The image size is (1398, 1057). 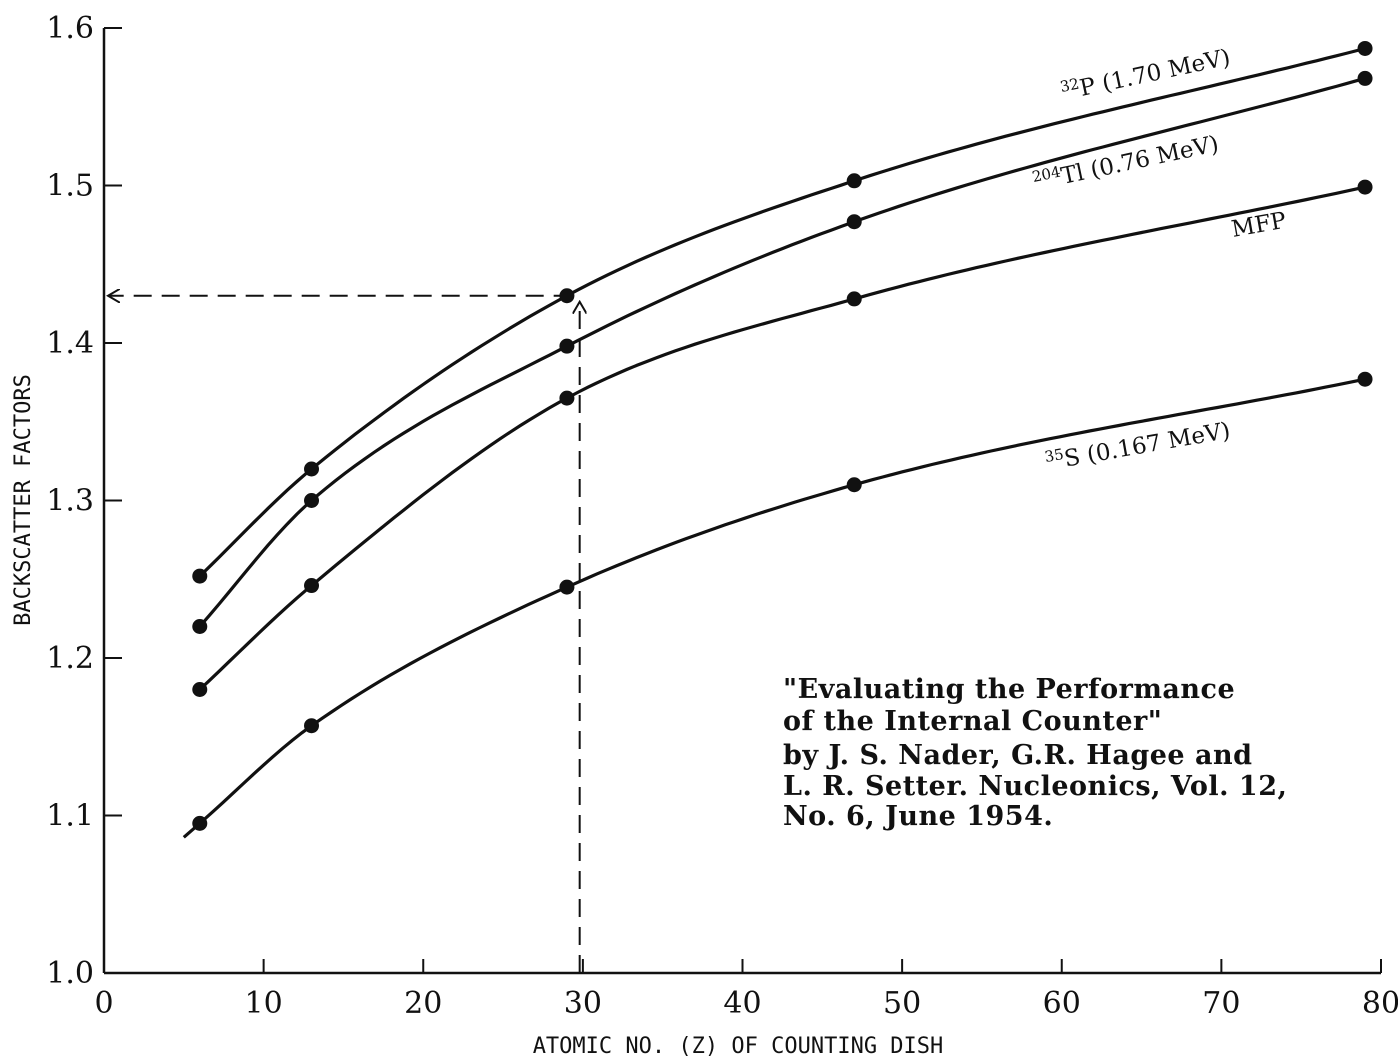 I want to click on y-axis-title: BACKSCATTER FACTORS, so click(x=23, y=500).